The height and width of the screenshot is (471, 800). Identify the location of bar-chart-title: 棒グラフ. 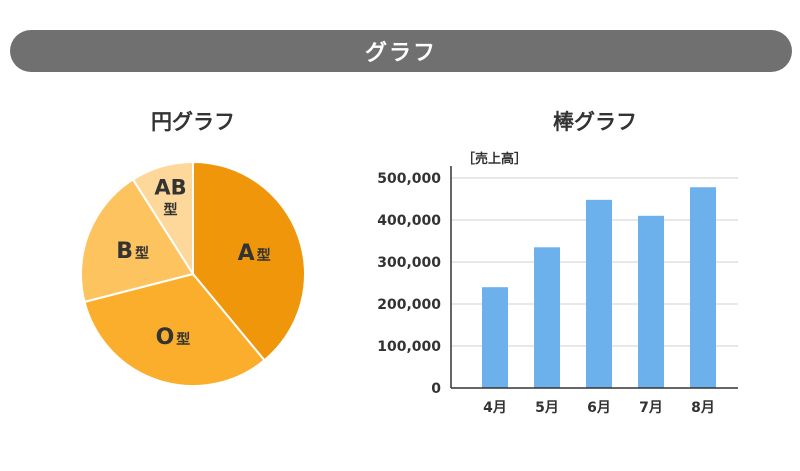
(595, 122).